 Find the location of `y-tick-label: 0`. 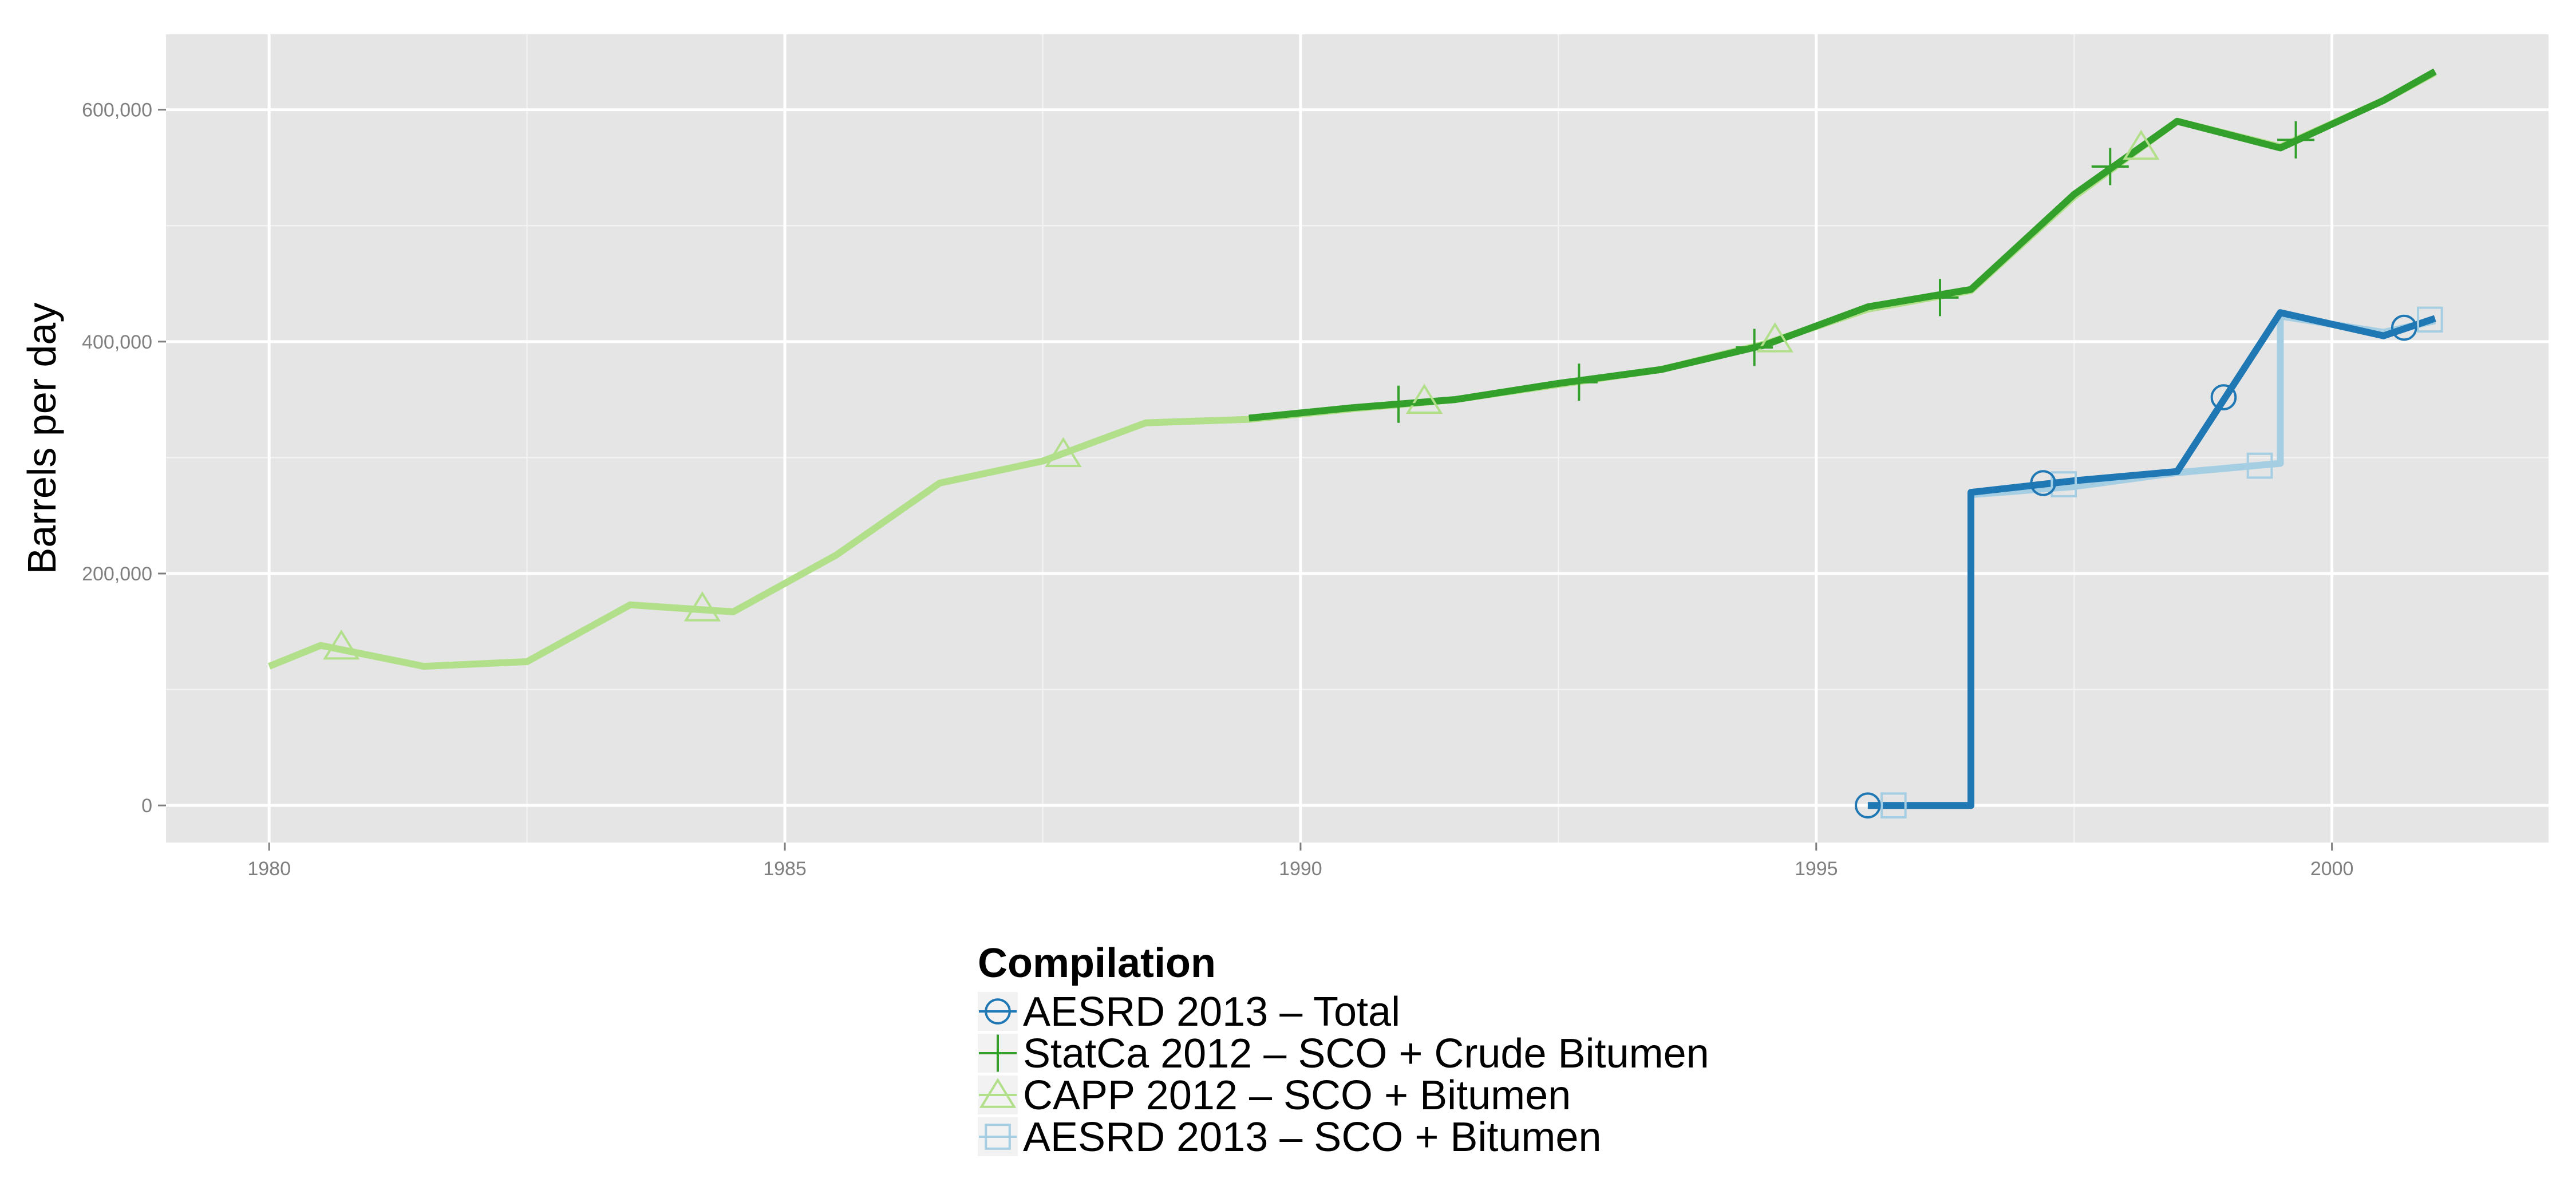

y-tick-label: 0 is located at coordinates (146, 806).